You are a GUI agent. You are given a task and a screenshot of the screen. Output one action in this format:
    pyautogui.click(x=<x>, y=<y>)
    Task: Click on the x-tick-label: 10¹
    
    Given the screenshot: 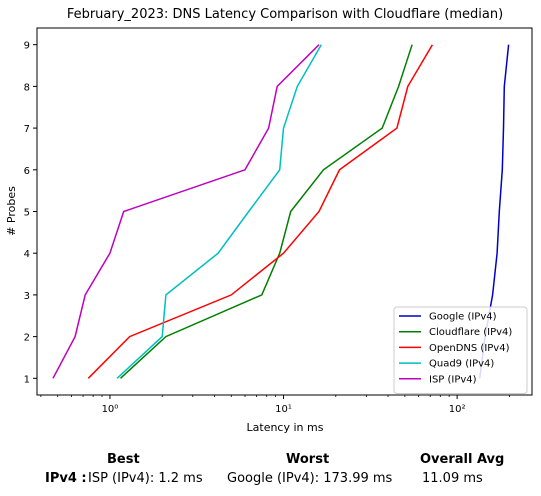 What is the action you would take?
    pyautogui.click(x=283, y=409)
    